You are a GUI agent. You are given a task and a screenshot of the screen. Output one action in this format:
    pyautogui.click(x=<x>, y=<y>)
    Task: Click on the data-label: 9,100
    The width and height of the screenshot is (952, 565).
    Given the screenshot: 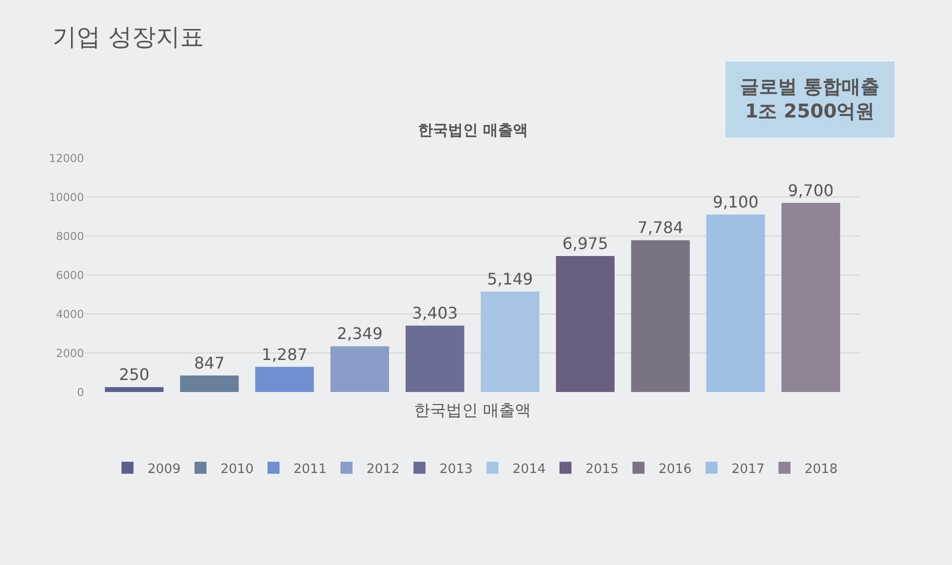 What is the action you would take?
    pyautogui.click(x=735, y=202)
    